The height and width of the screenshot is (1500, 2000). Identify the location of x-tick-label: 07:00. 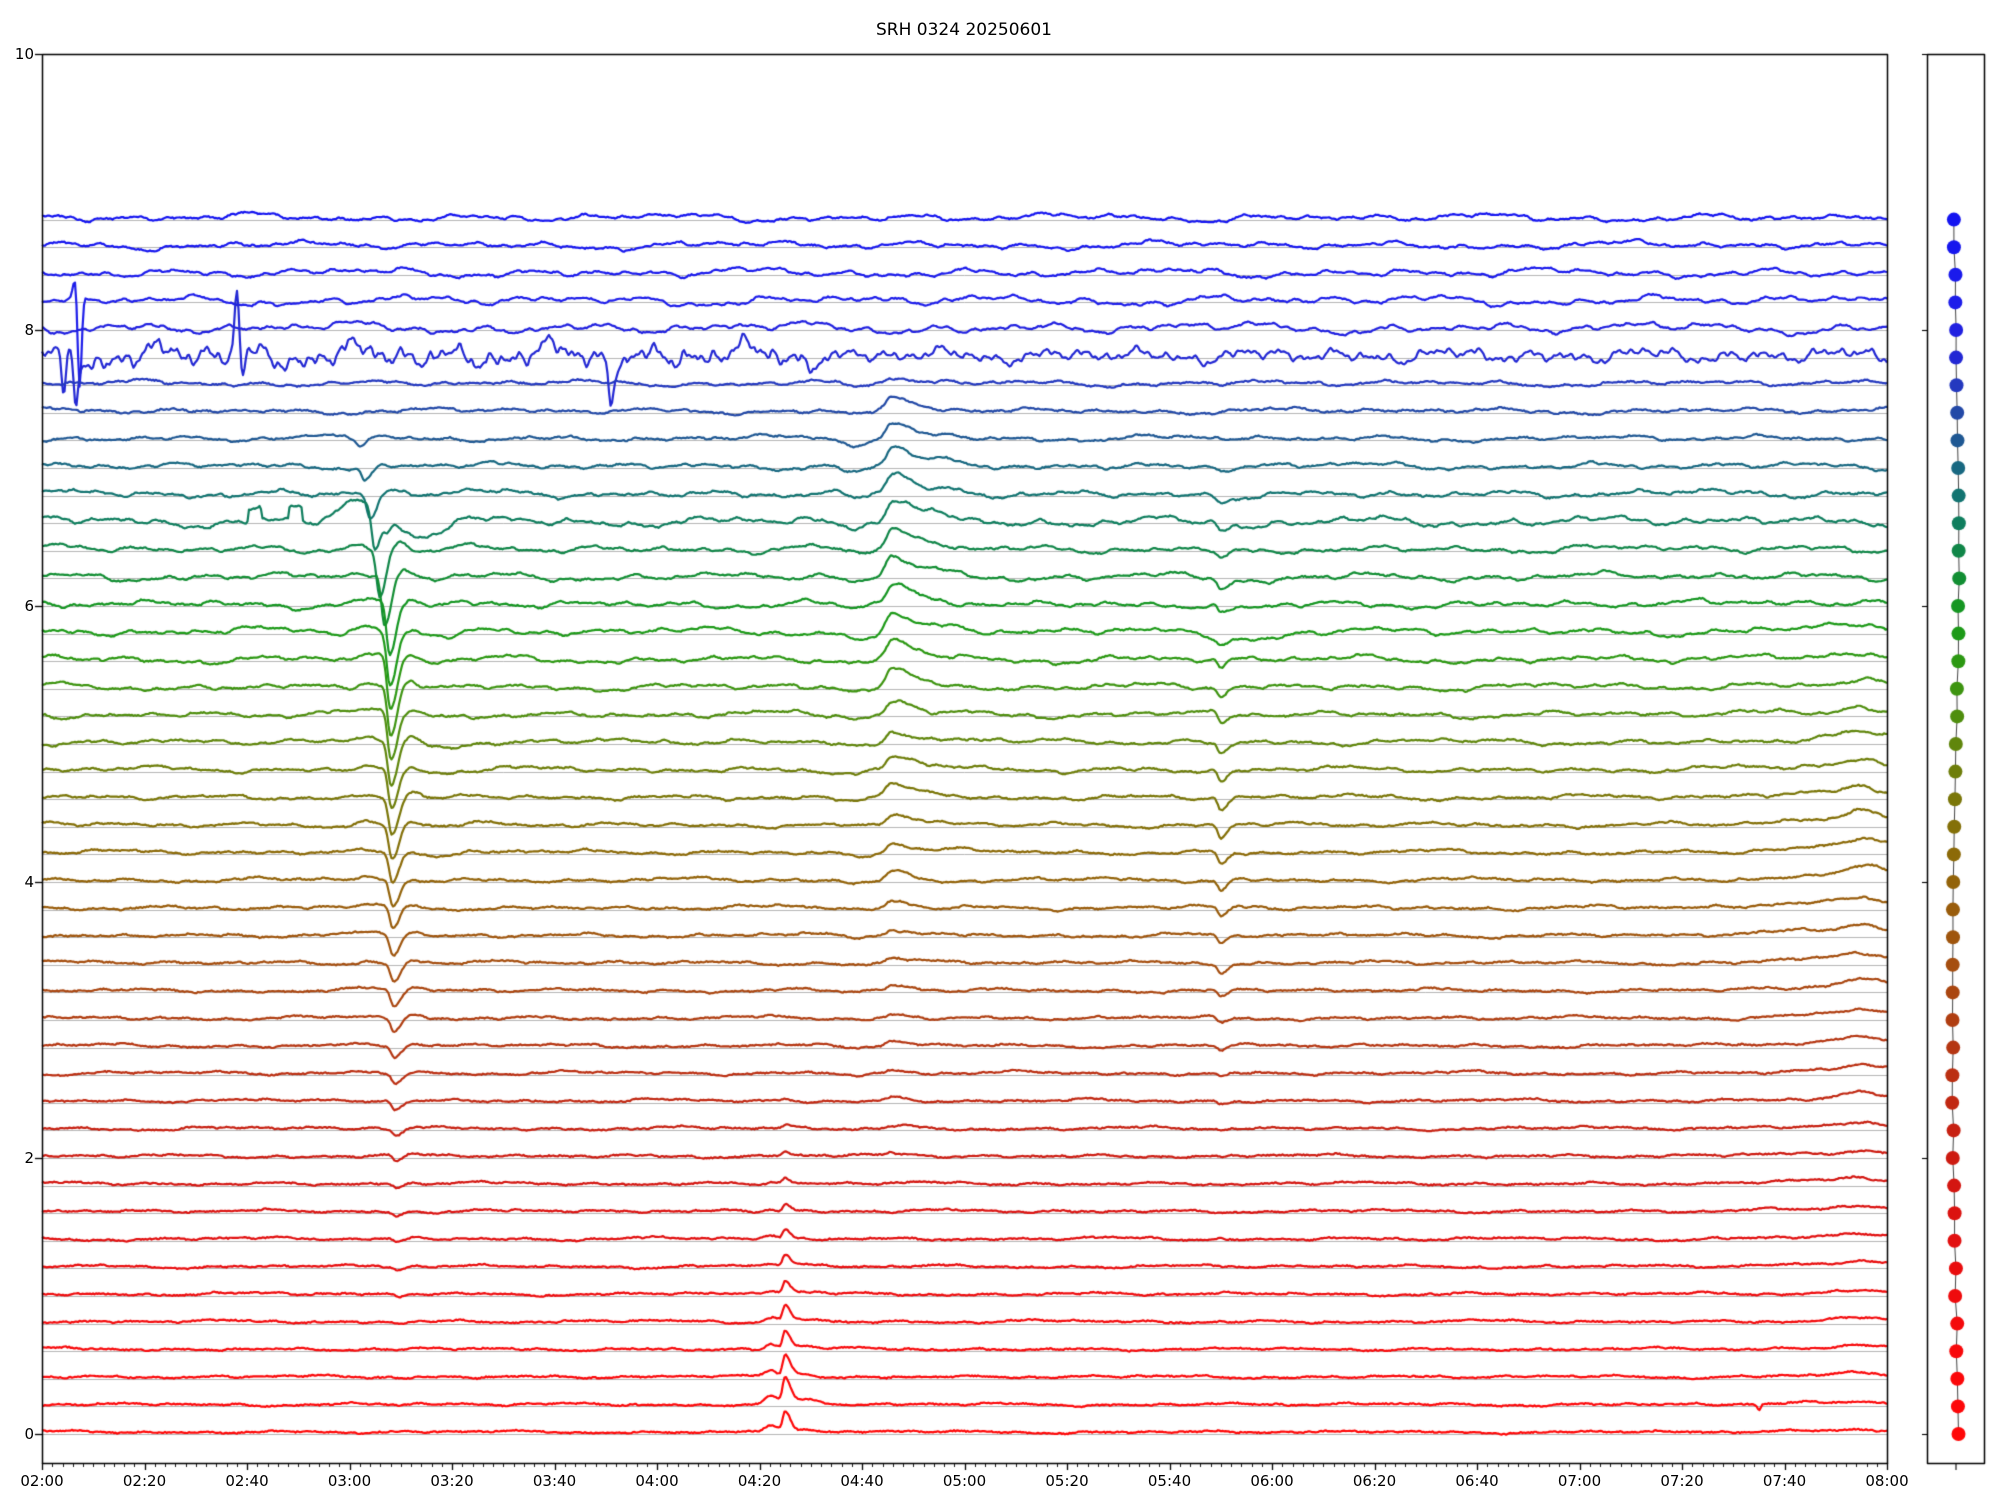
(1579, 1481).